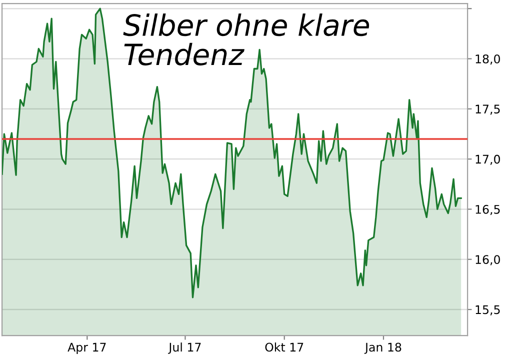 Image resolution: width=506 pixels, height=357 pixels. What do you see at coordinates (488, 109) in the screenshot?
I see `y-tick-label: 17,5` at bounding box center [488, 109].